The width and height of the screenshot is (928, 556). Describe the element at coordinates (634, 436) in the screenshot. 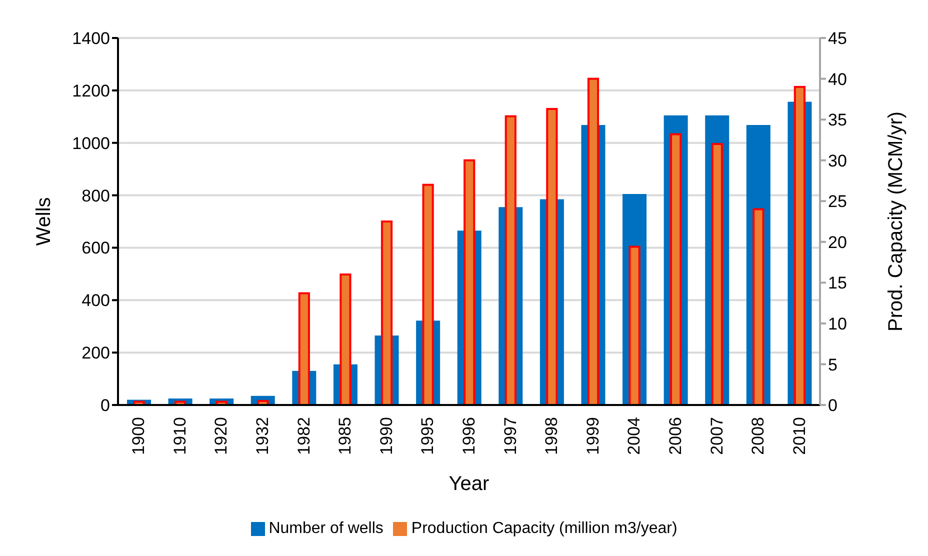

I see `x-tick-label: 2004` at that location.